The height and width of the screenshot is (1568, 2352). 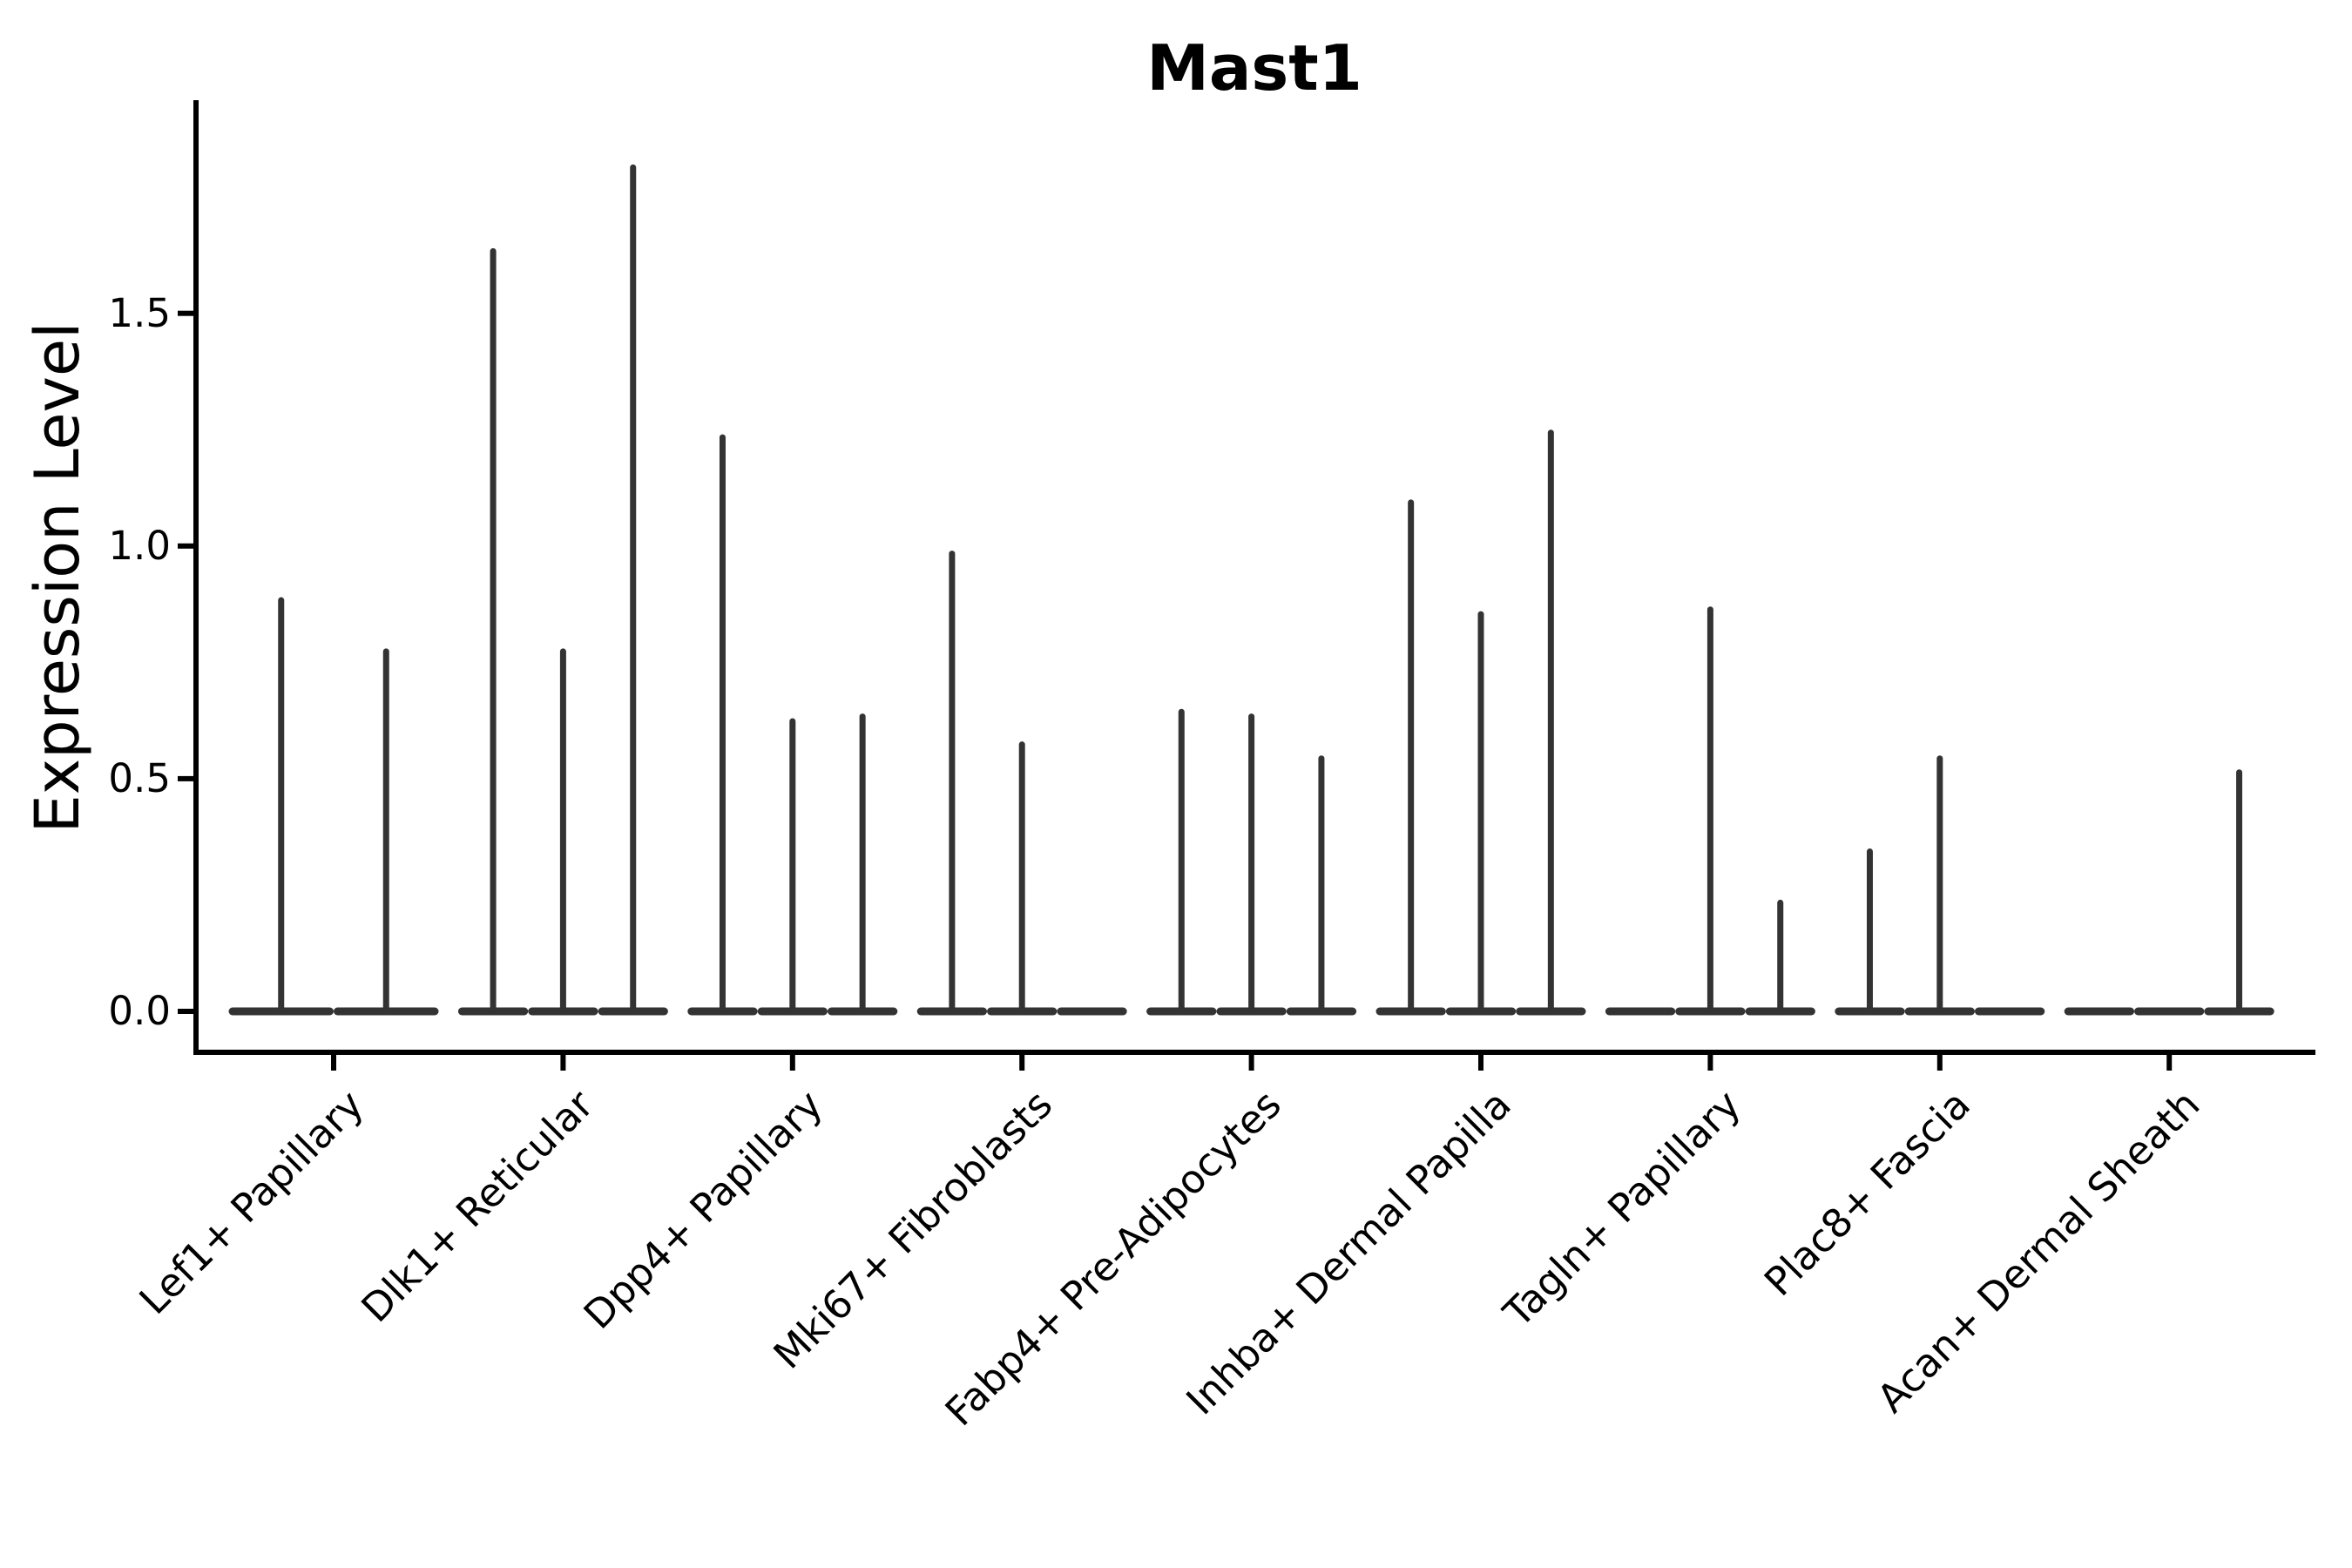 I want to click on chart-title: Mast1, so click(x=1254, y=68).